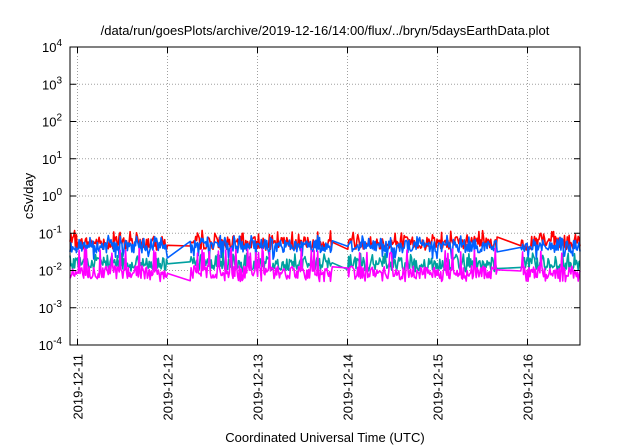 The width and height of the screenshot is (640, 448). What do you see at coordinates (51, 270) in the screenshot?
I see `y-tick-label: 10⁻²` at bounding box center [51, 270].